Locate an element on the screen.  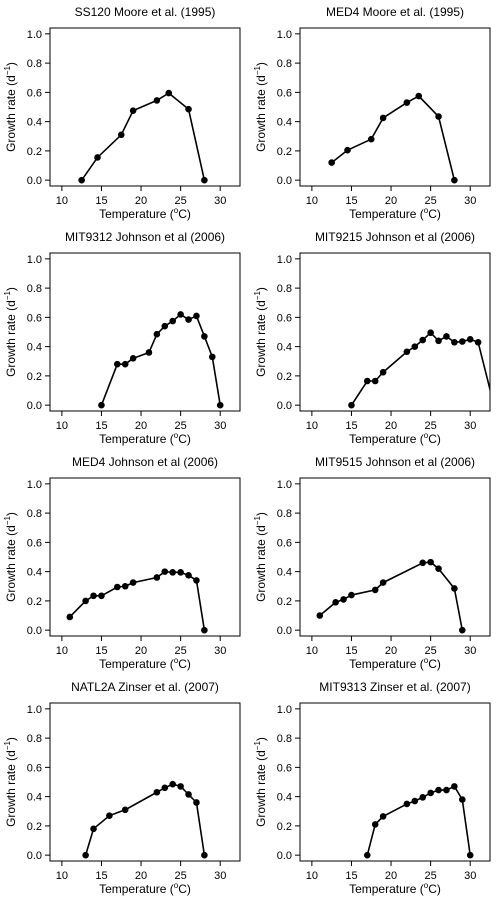
y-axis-label: Growth rate (d−1) is located at coordinates (260, 107).